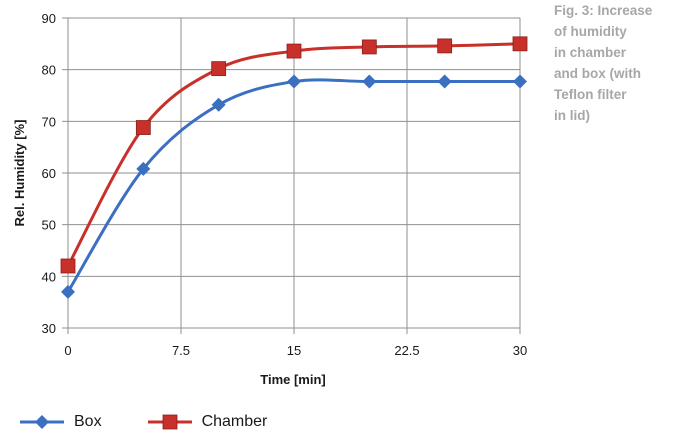 The height and width of the screenshot is (439, 692). Describe the element at coordinates (603, 10) in the screenshot. I see `caption-line: Fig. 3: Increase` at that location.